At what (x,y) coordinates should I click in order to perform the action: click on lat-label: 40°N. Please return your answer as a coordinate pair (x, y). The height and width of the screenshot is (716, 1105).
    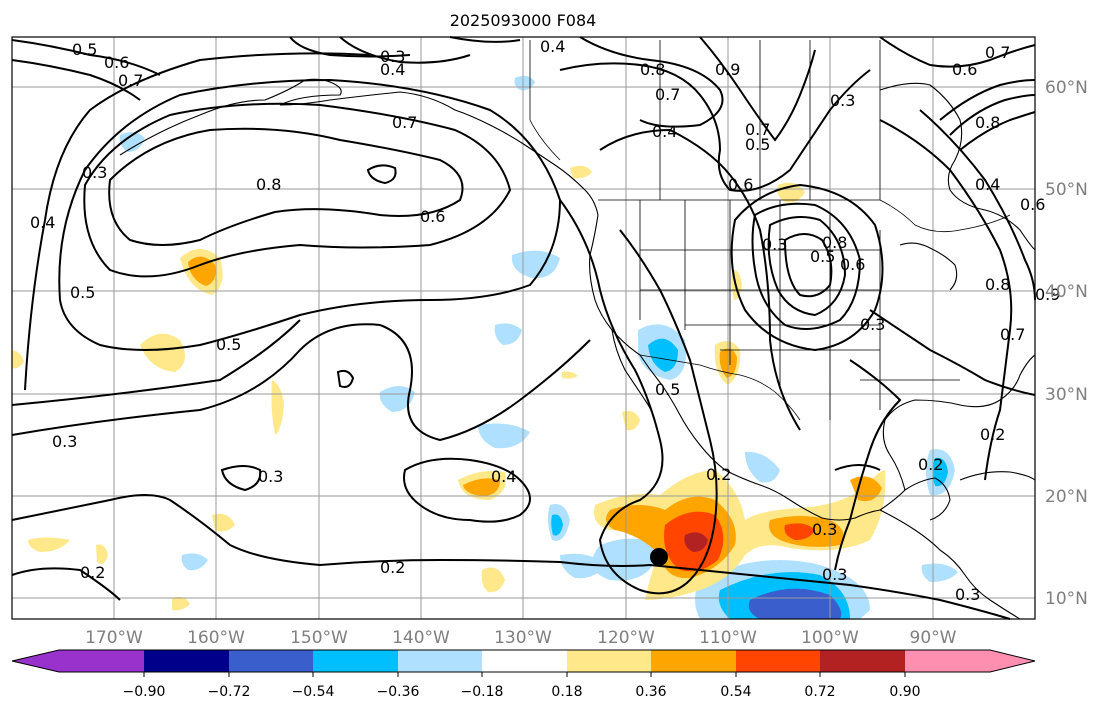
    Looking at the image, I should click on (1066, 292).